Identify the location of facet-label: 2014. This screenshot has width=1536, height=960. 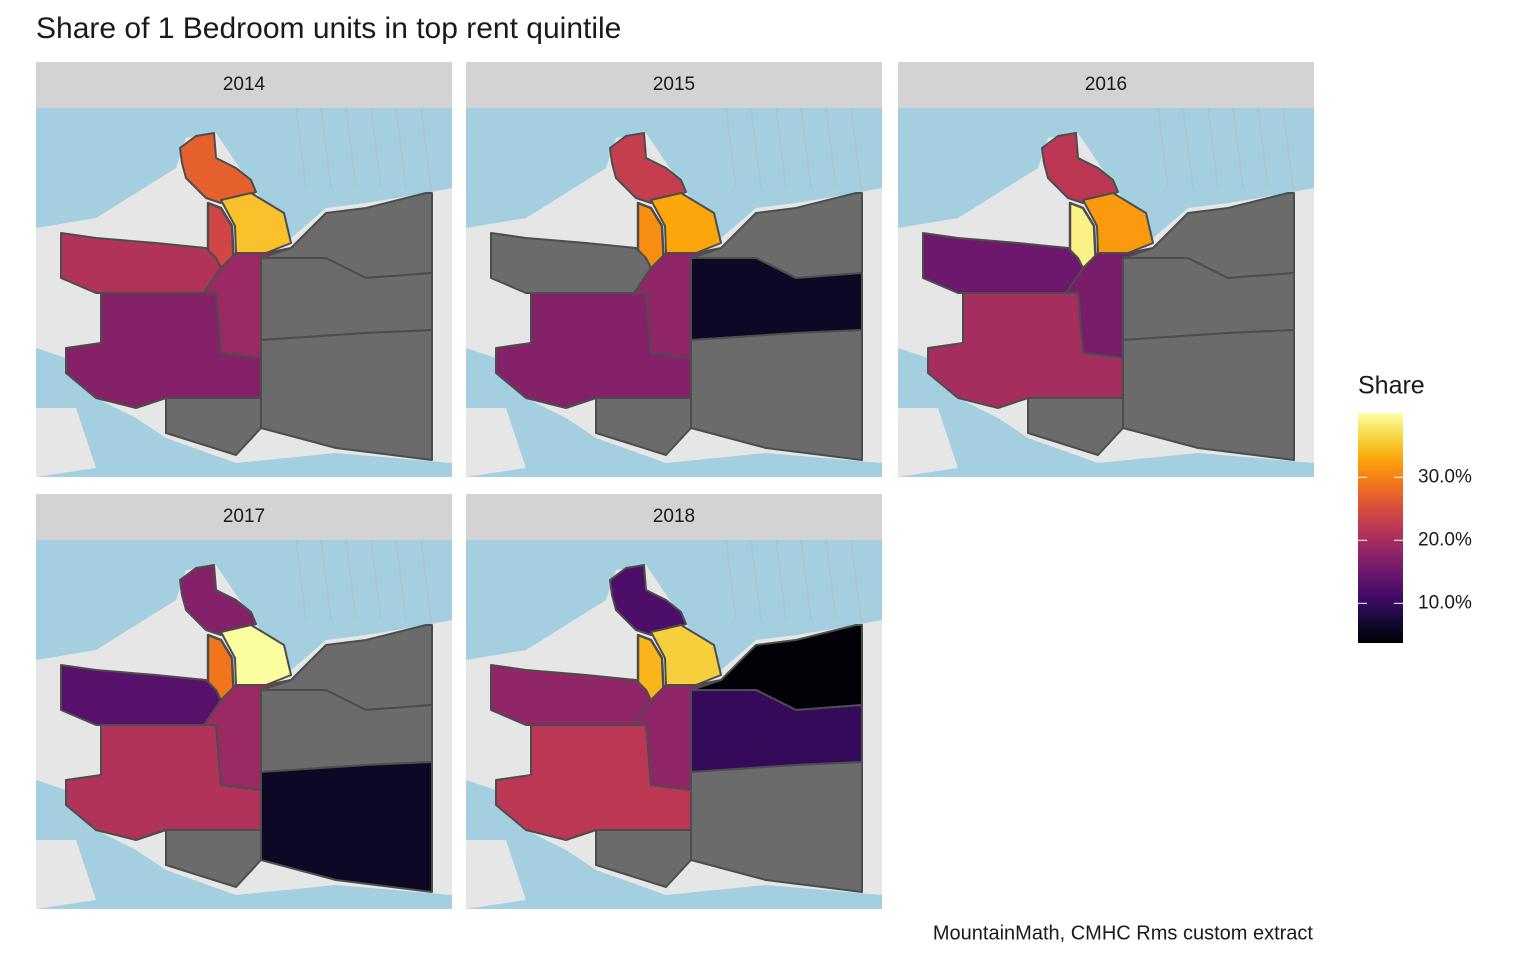
(244, 84).